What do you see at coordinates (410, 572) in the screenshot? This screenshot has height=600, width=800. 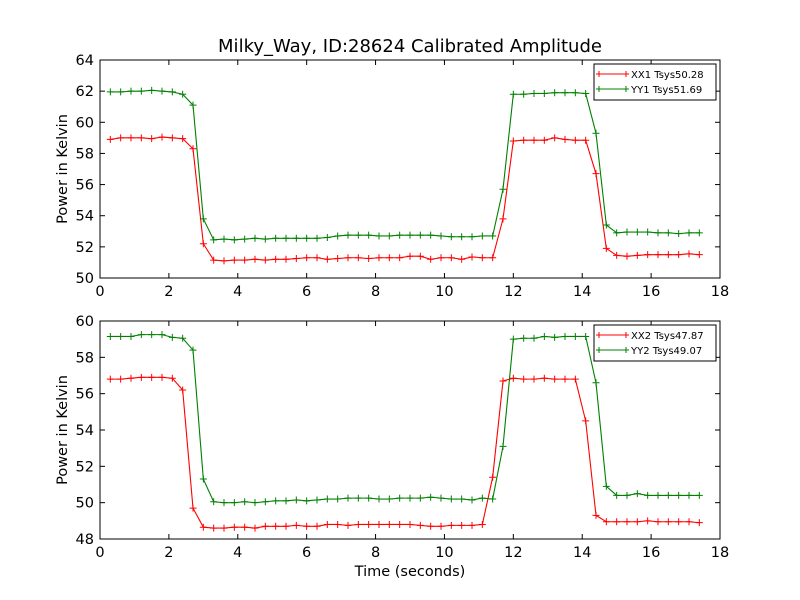 I see `x-axis-label: Time (seconds)` at bounding box center [410, 572].